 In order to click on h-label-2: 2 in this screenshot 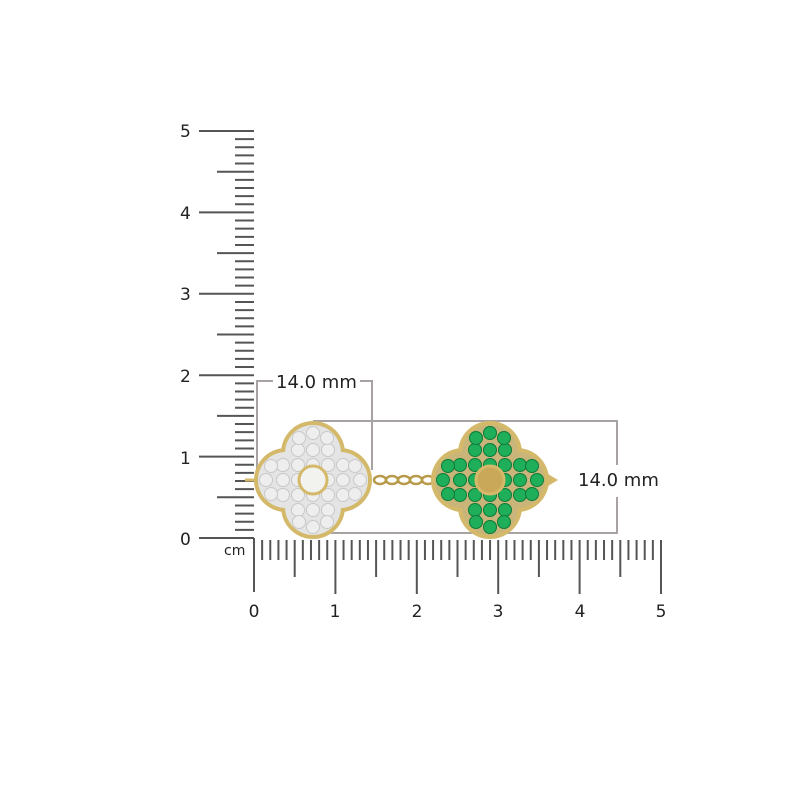, I will do `click(417, 612)`.